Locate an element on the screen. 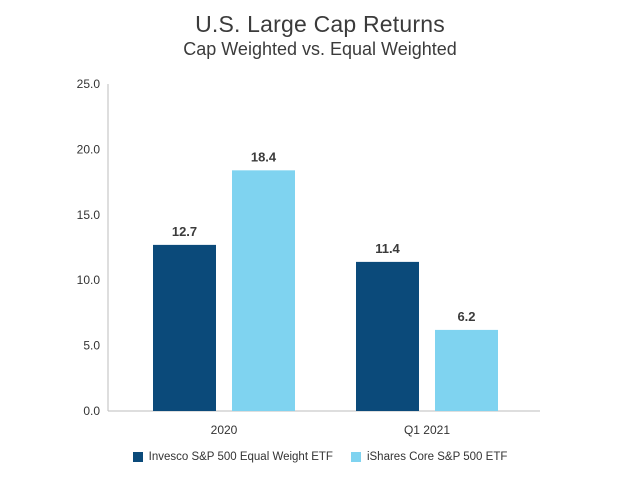 The height and width of the screenshot is (480, 640). chart-subtitle: Cap Weighted vs. Equal Weighted is located at coordinates (320, 49).